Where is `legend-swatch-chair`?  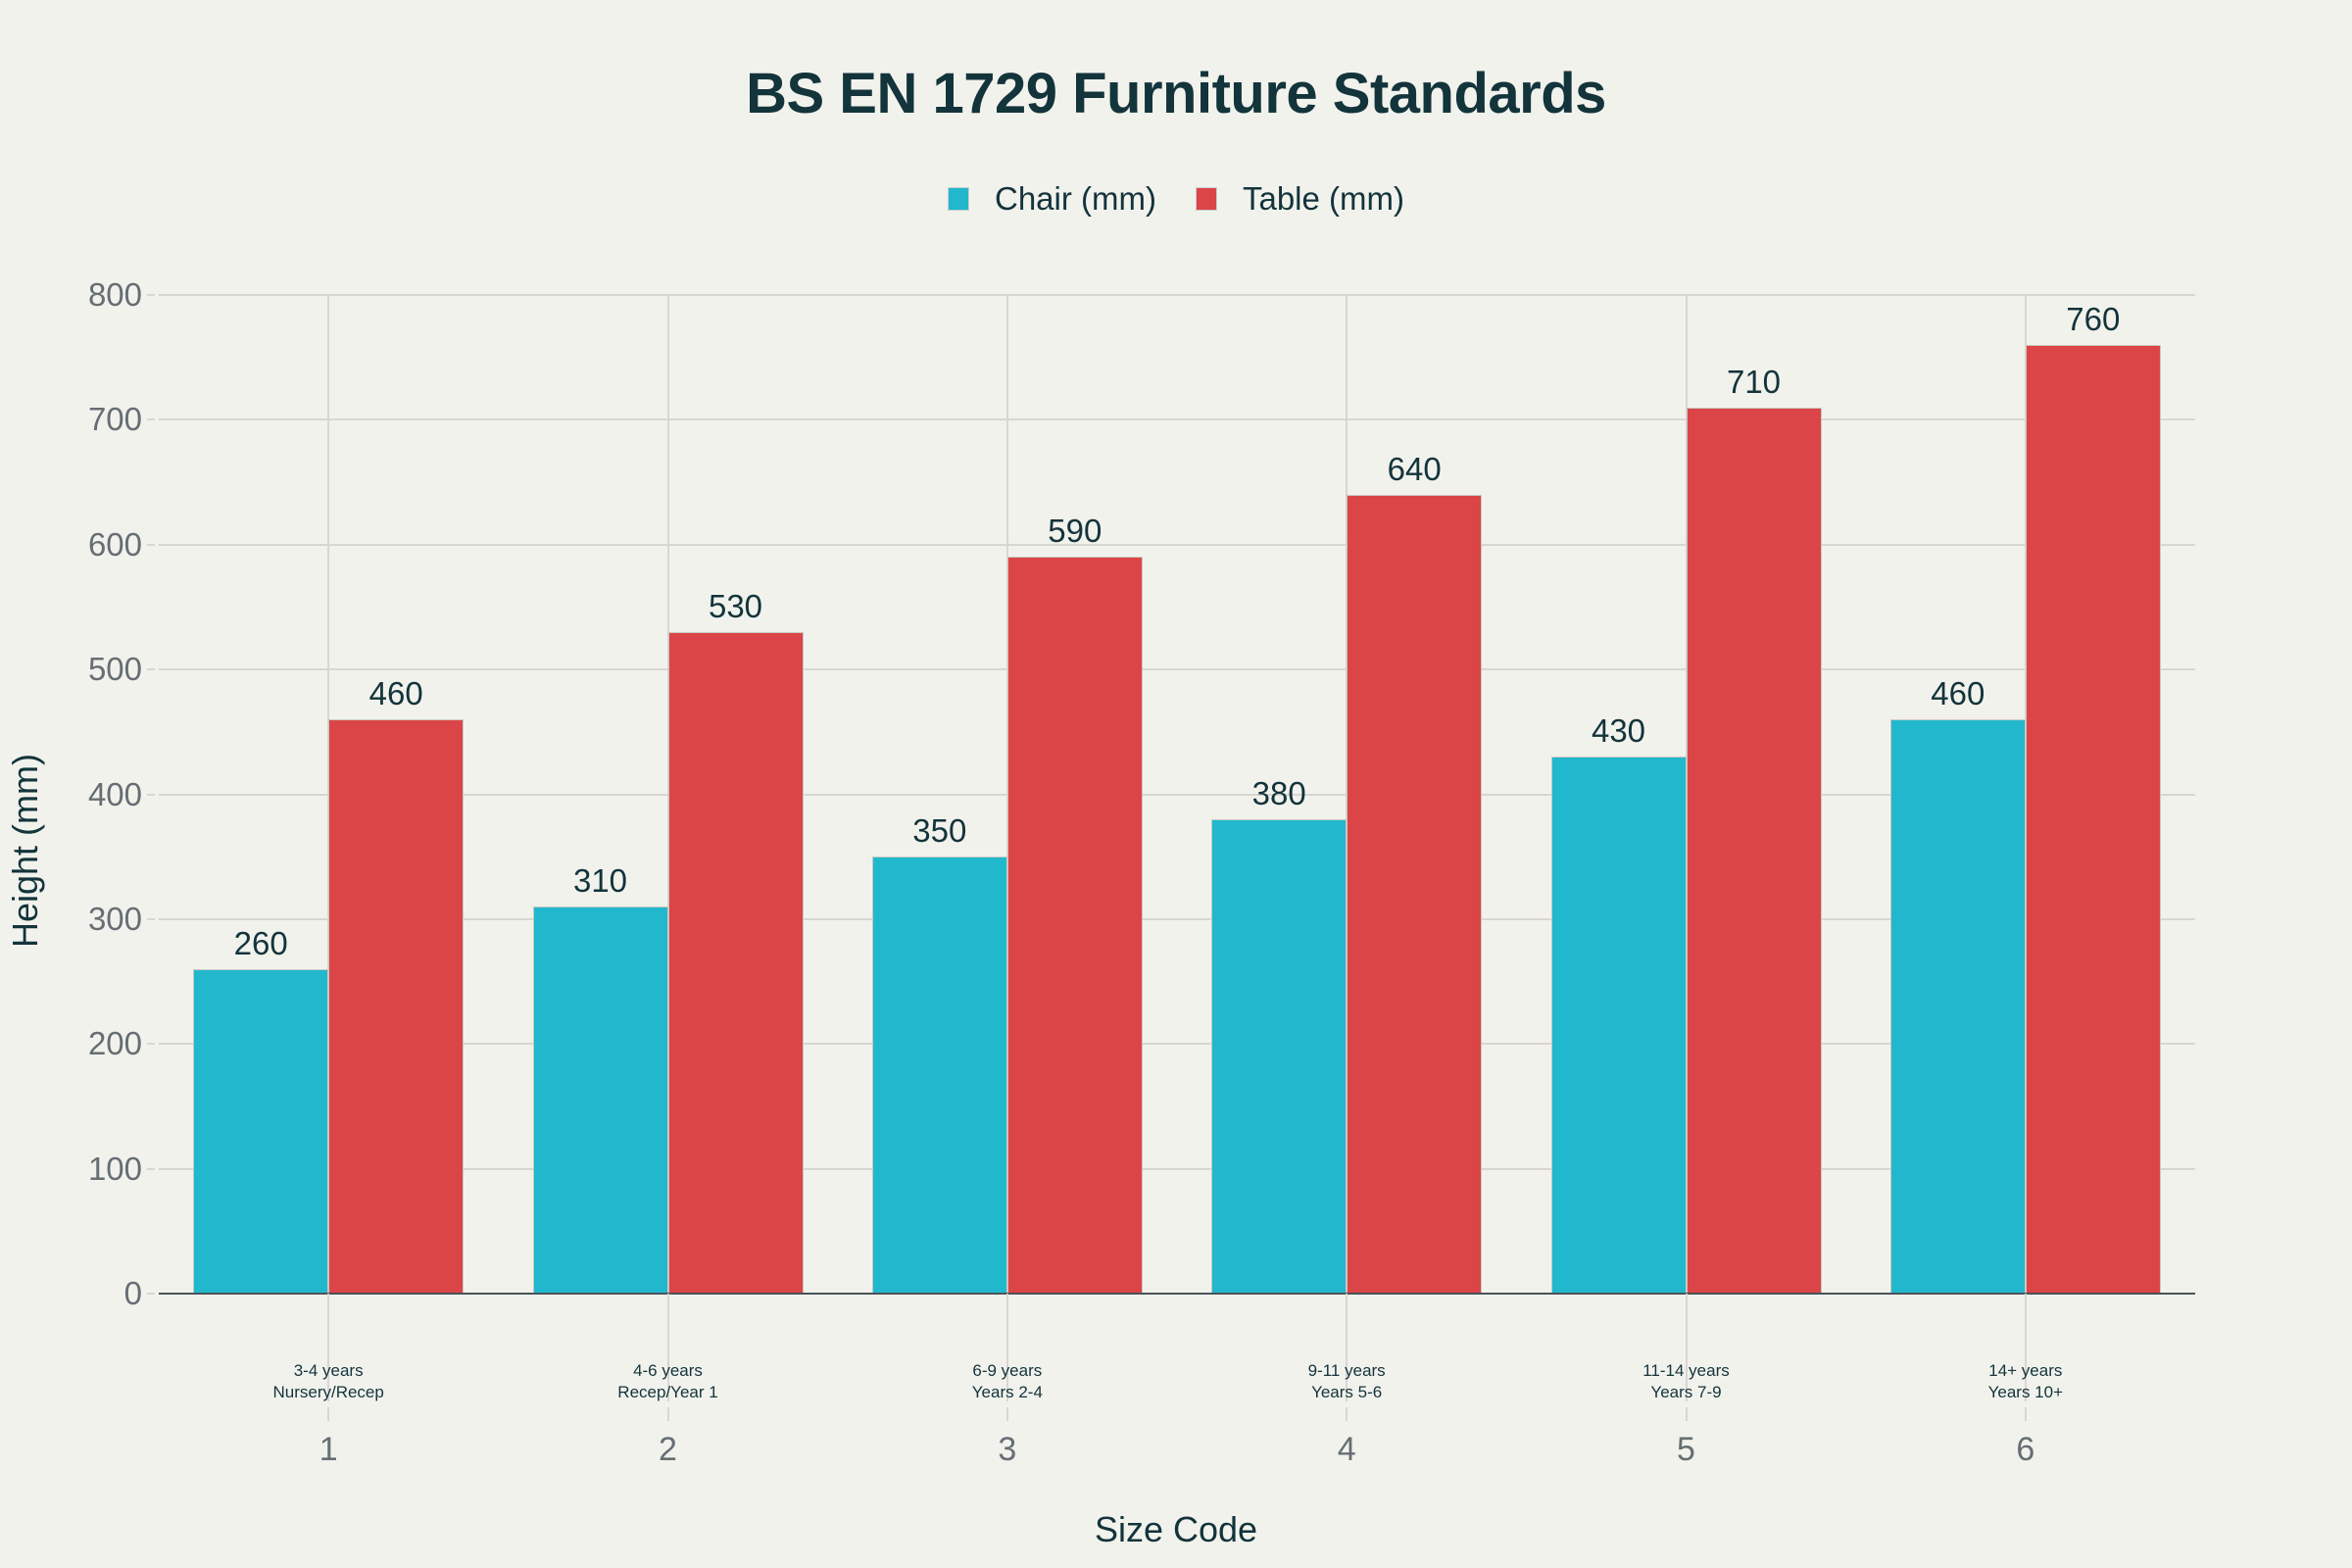
legend-swatch-chair is located at coordinates (958, 199).